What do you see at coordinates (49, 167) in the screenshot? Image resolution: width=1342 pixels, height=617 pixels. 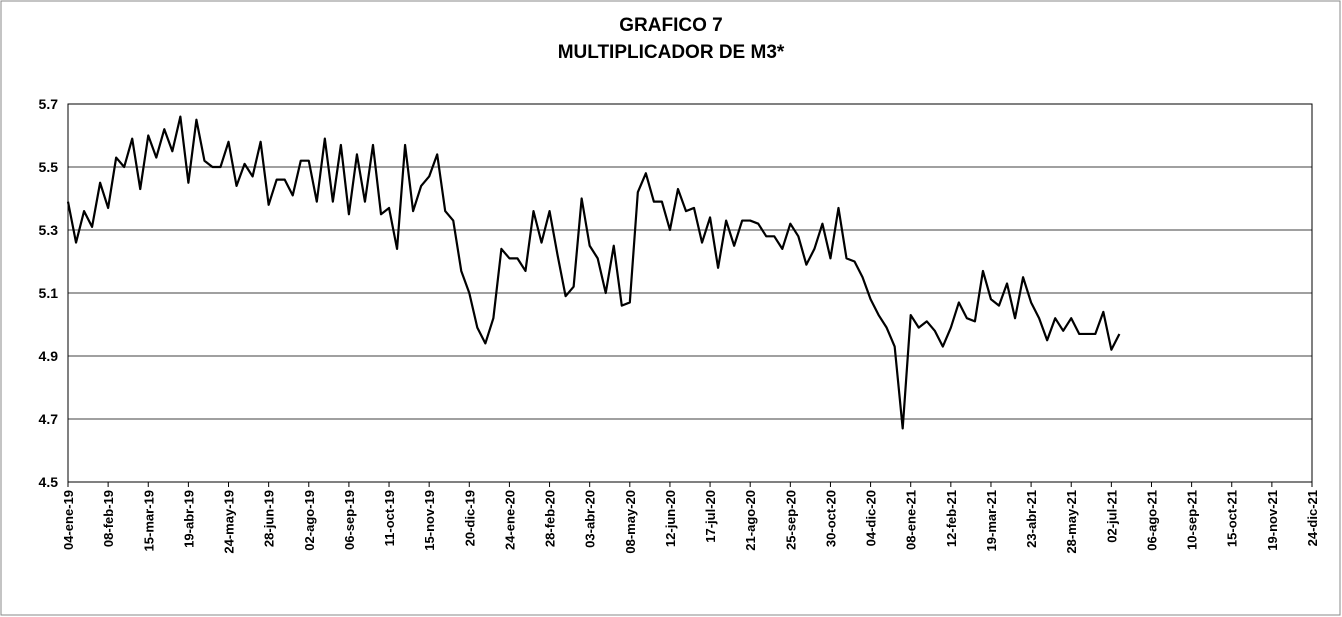 I see `y-tick-label: 5.5` at bounding box center [49, 167].